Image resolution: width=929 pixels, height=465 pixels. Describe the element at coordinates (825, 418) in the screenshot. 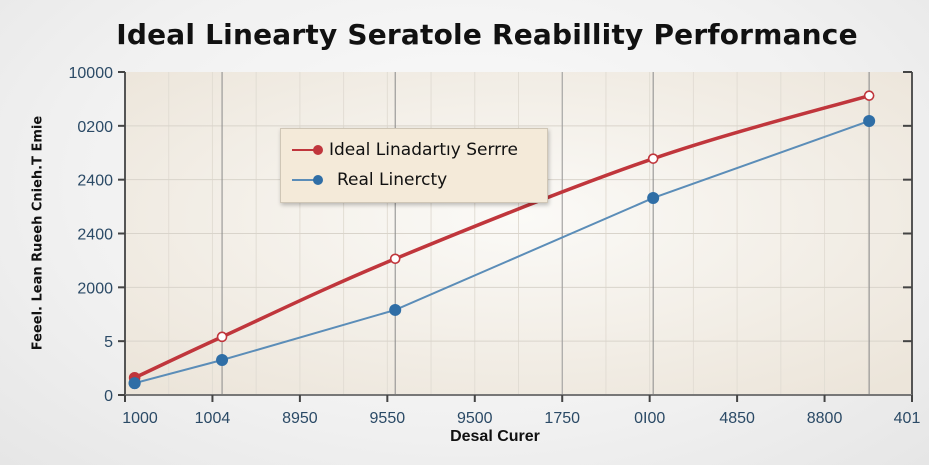

I see `x-tick-label: 8800` at that location.